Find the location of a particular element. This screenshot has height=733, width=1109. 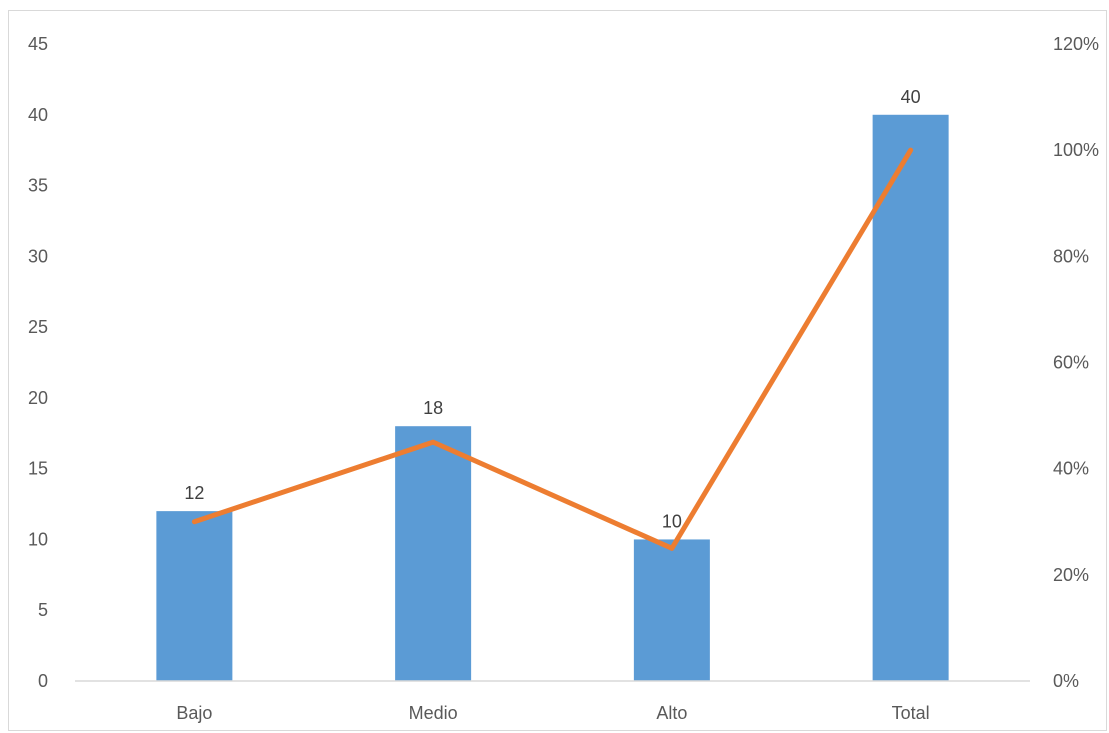

right-tick-label: 120% is located at coordinates (1076, 44).